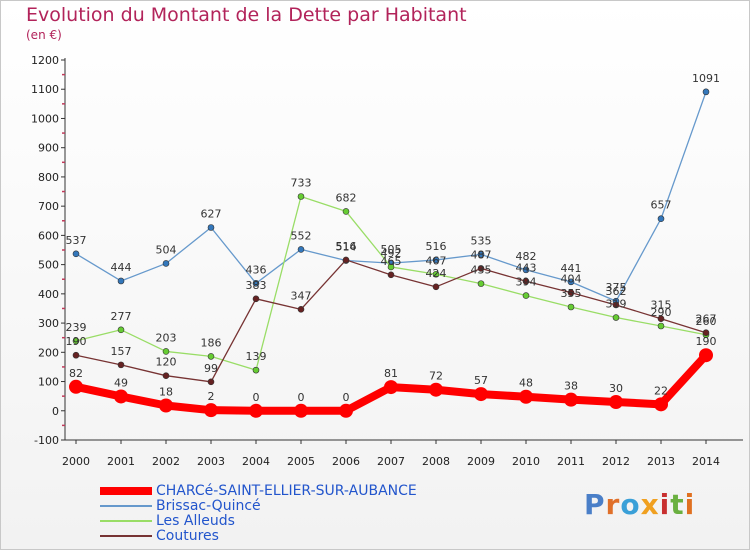 This screenshot has width=750, height=550. I want to click on x-tick-label: 2000, so click(76, 461).